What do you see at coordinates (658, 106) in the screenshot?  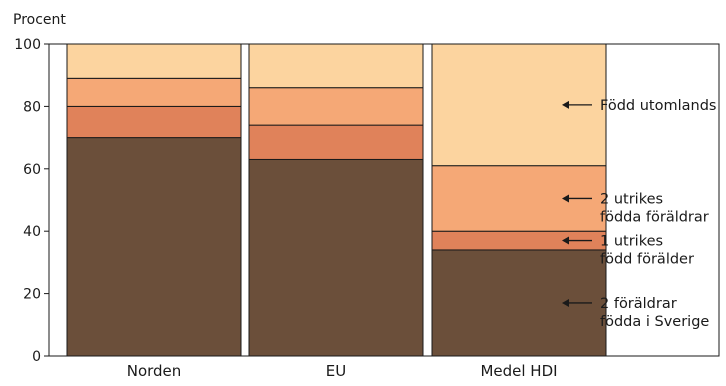 I see `series-label: Född utomlands` at bounding box center [658, 106].